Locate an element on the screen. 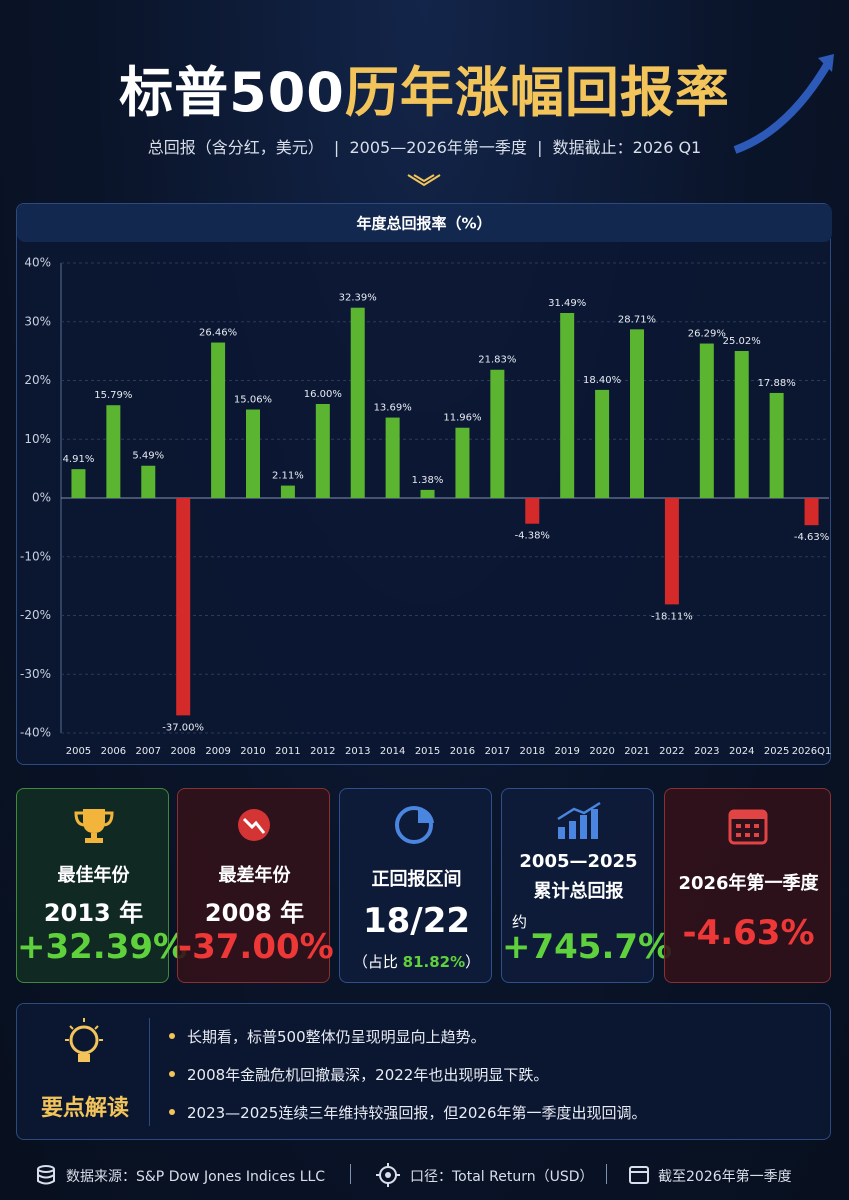 This screenshot has width=849, height=1200. pie-icon is located at coordinates (414, 825).